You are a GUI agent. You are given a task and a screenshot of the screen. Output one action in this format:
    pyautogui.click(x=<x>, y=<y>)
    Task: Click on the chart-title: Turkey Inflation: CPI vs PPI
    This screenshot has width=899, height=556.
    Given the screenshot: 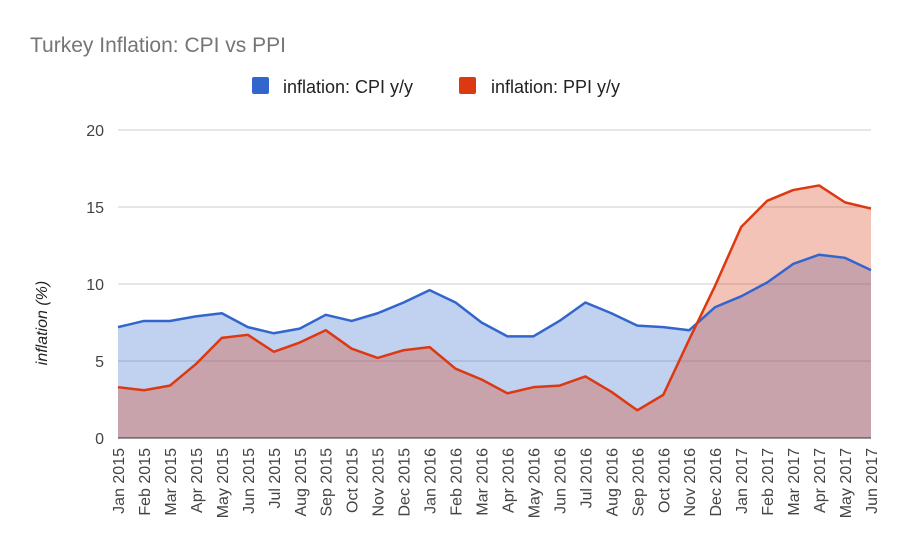 What is the action you would take?
    pyautogui.click(x=158, y=45)
    